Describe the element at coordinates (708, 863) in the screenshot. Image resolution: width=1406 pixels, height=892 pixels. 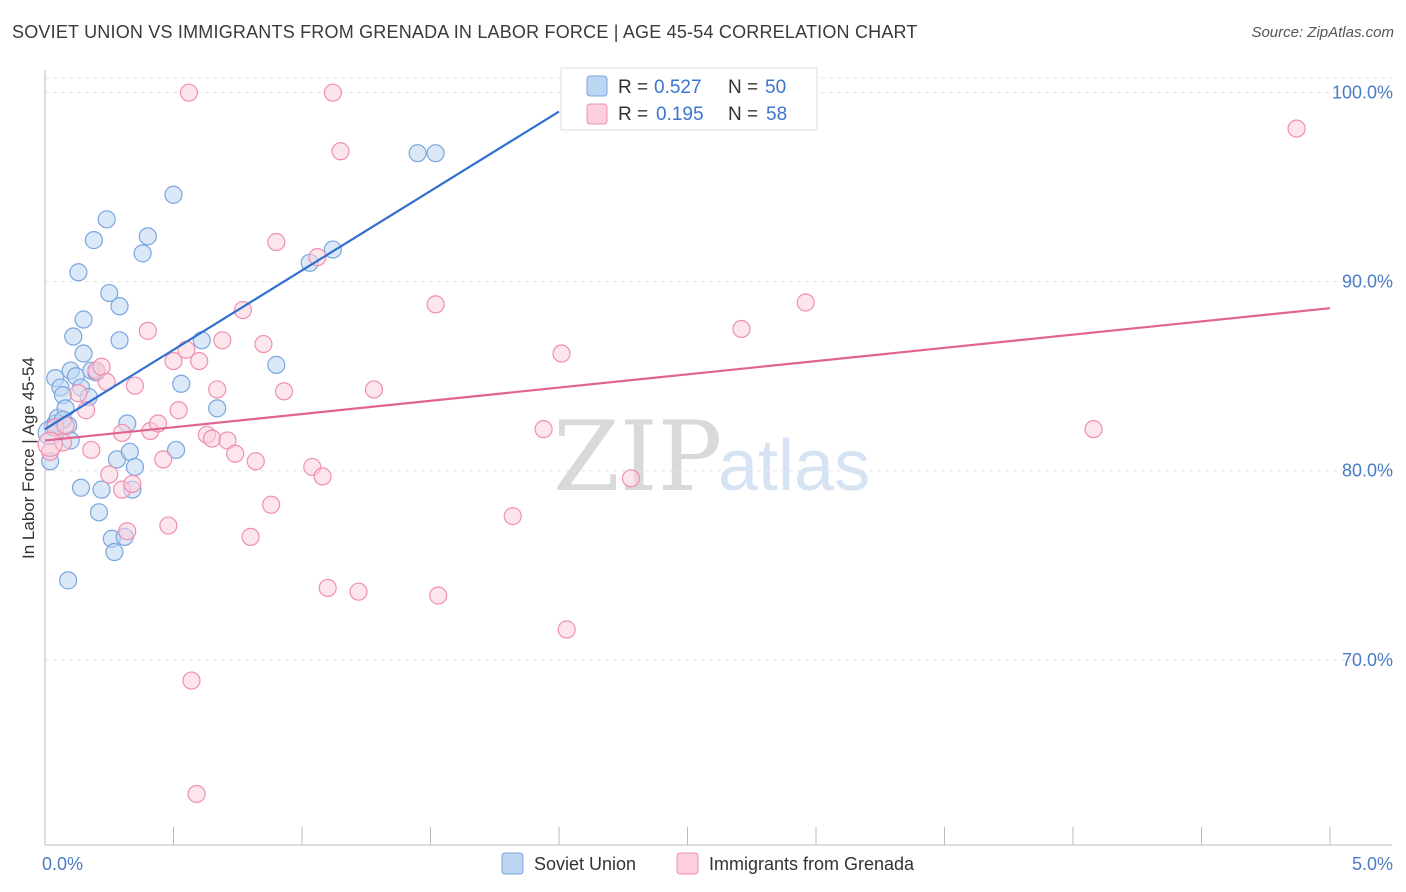
I see `bottom-legend: Soviet Union Immigrants from Grenada` at that location.